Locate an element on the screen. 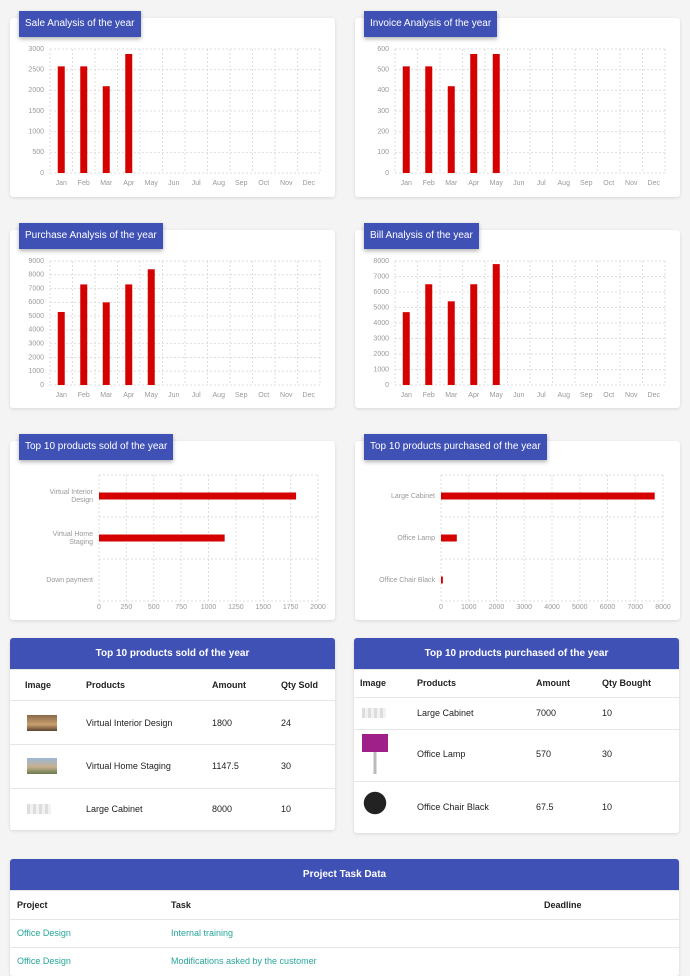 Image resolution: width=690 pixels, height=976 pixels. x-tick-label: 0 is located at coordinates (99, 607).